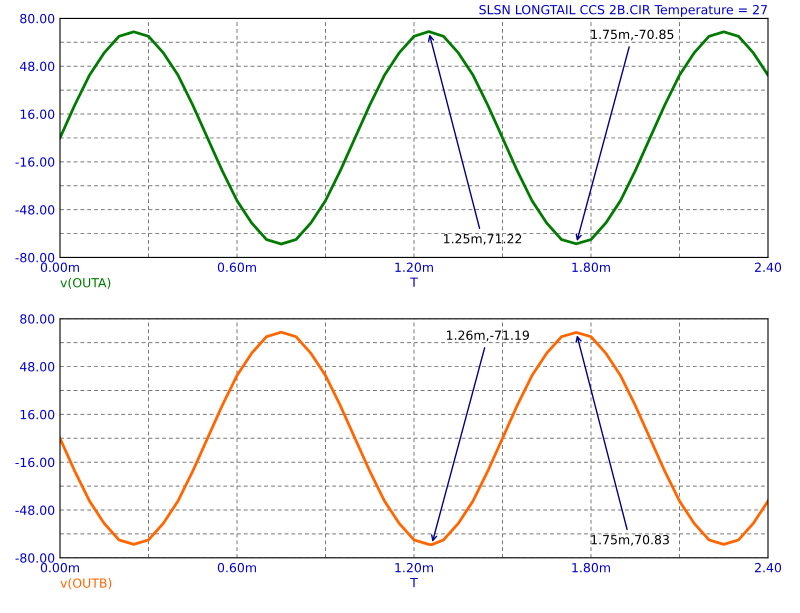 This screenshot has height=613, width=800. Describe the element at coordinates (630, 540) in the screenshot. I see `annotation: 1.75m,70.83` at that location.